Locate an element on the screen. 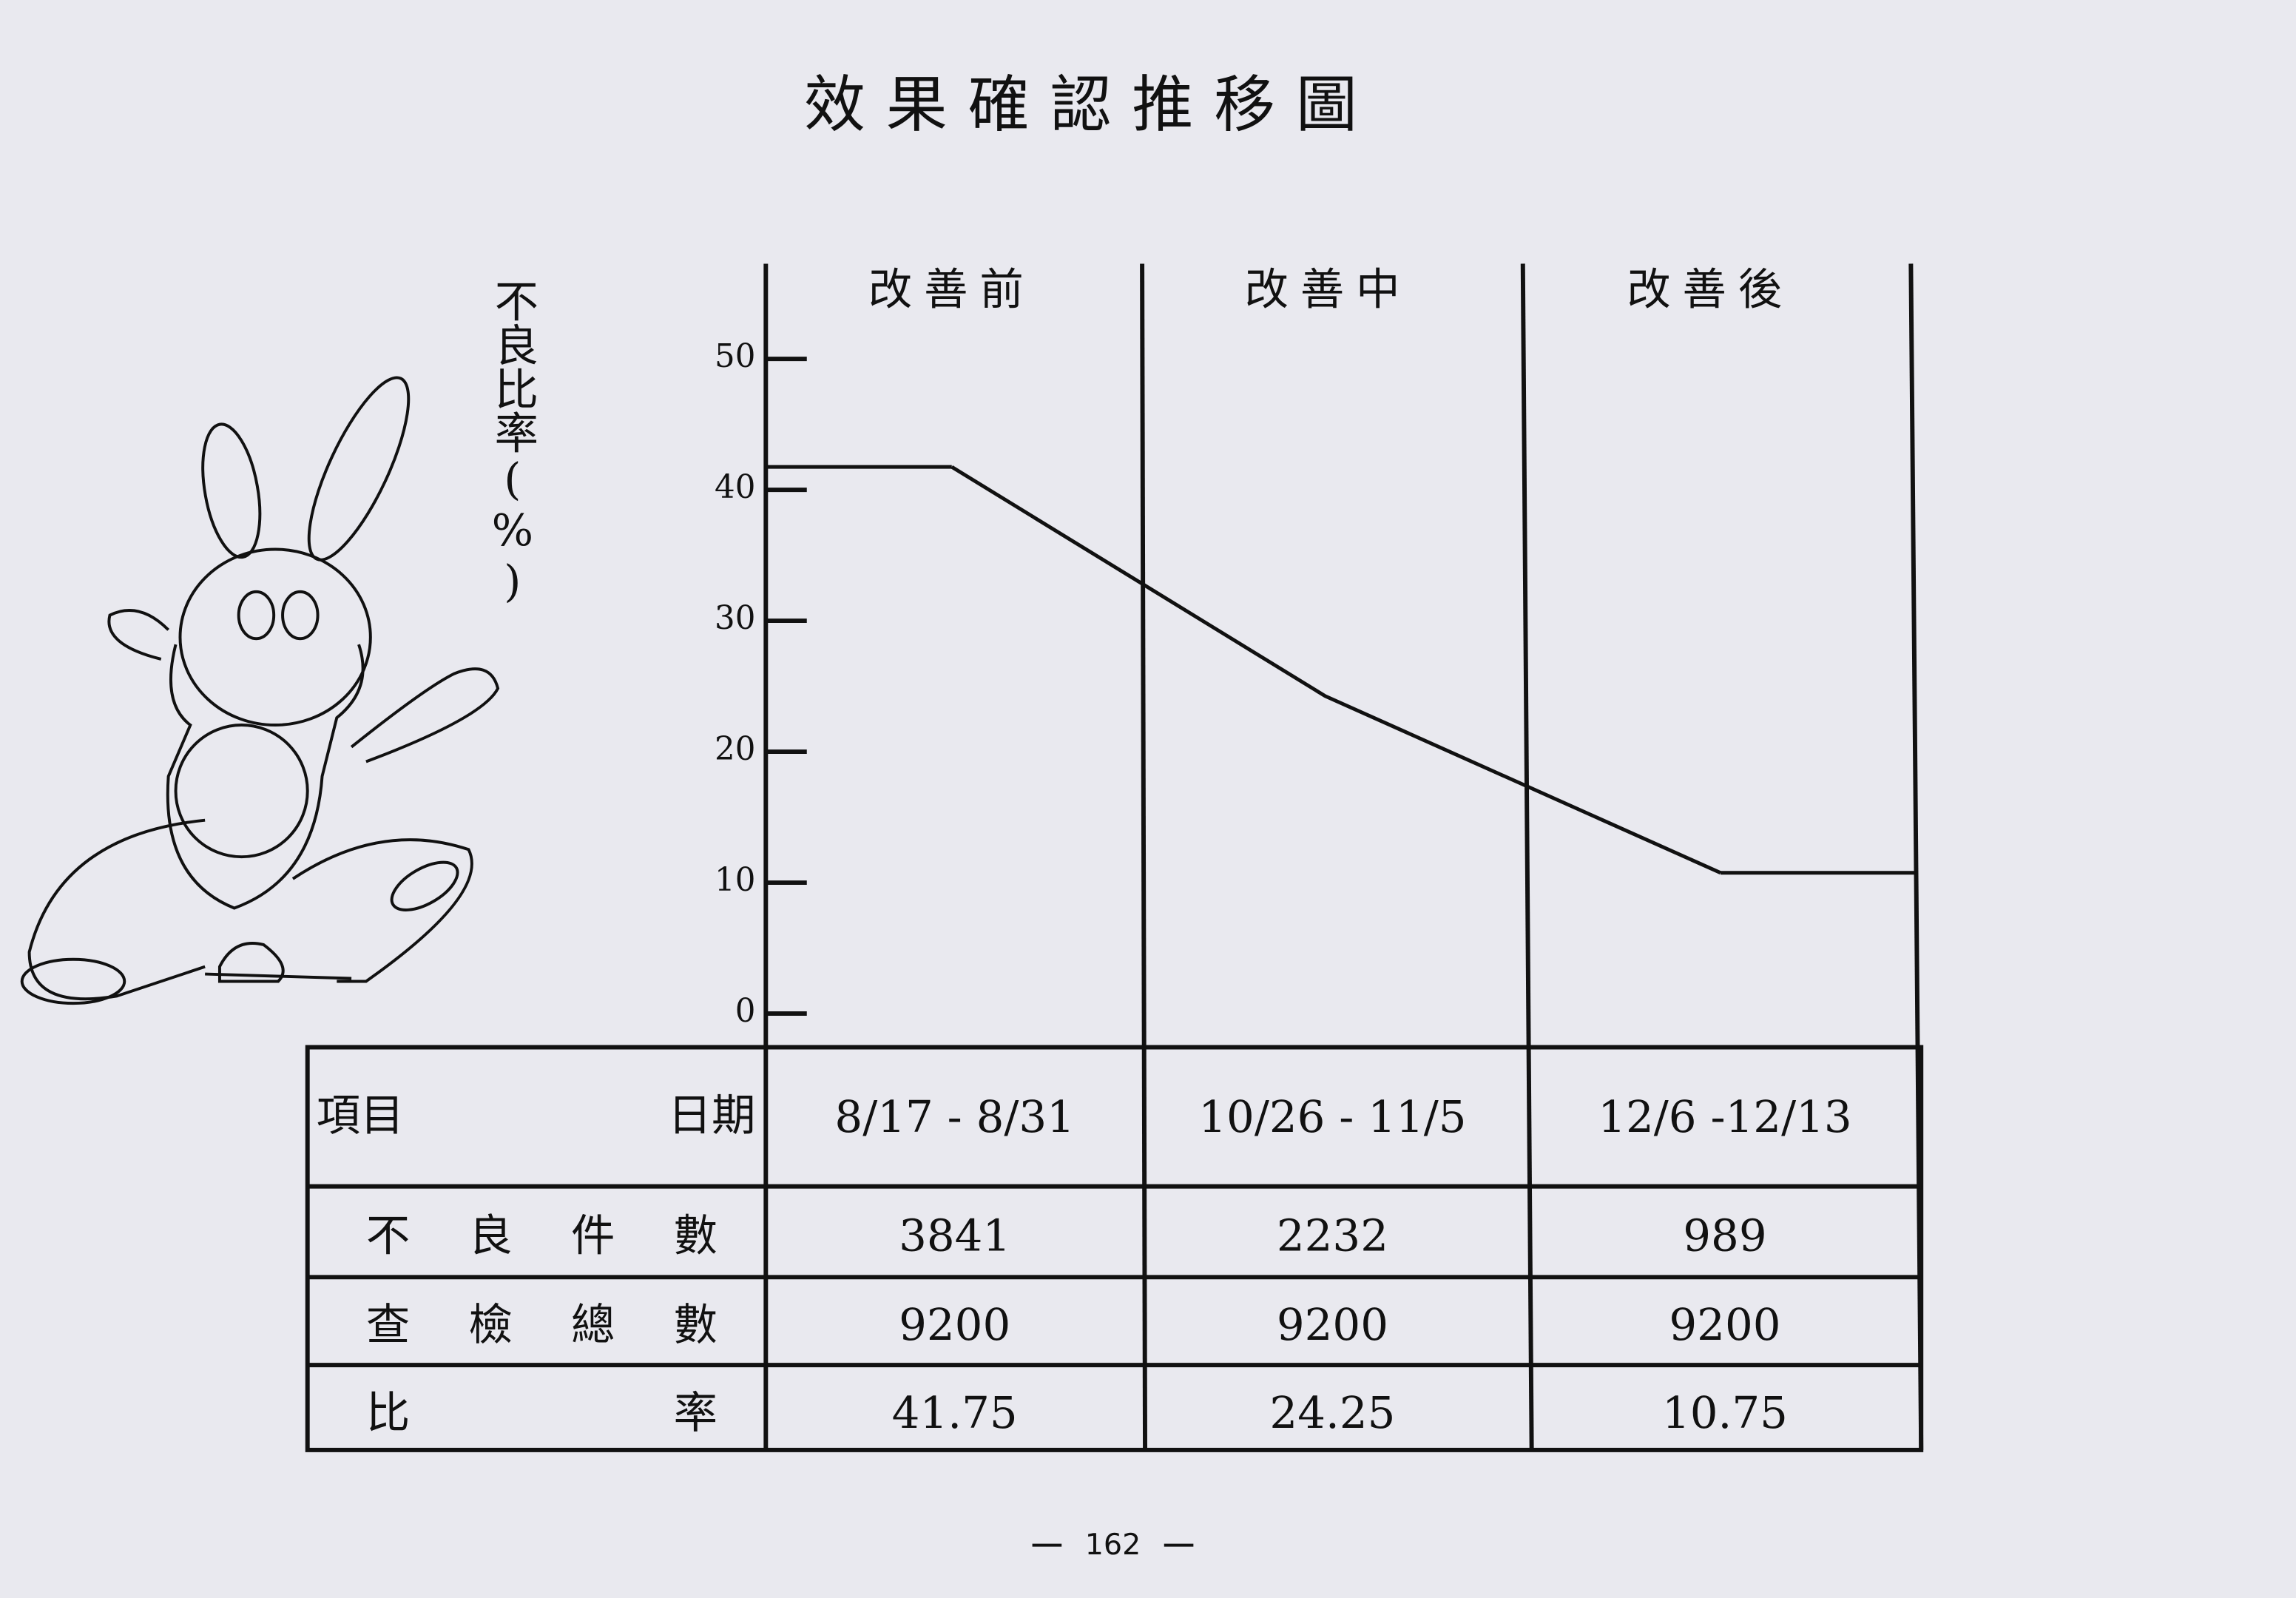 The height and width of the screenshot is (1598, 2296). date-range: 12/6 -12/13 is located at coordinates (1725, 1117).